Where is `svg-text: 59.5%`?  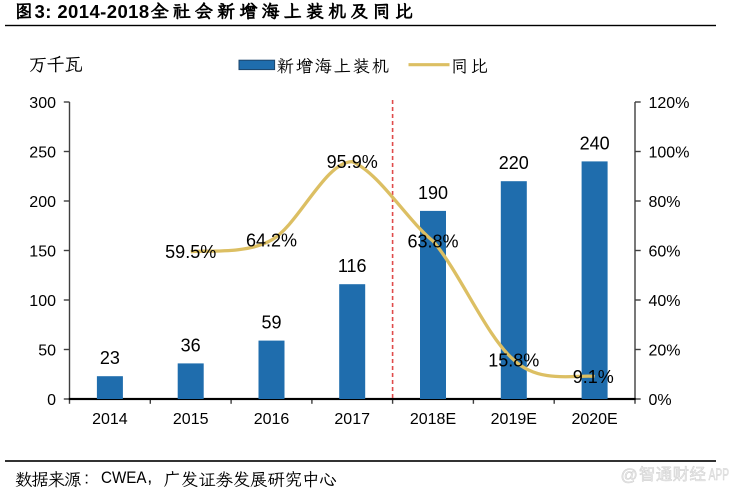 svg-text: 59.5% is located at coordinates (190, 252).